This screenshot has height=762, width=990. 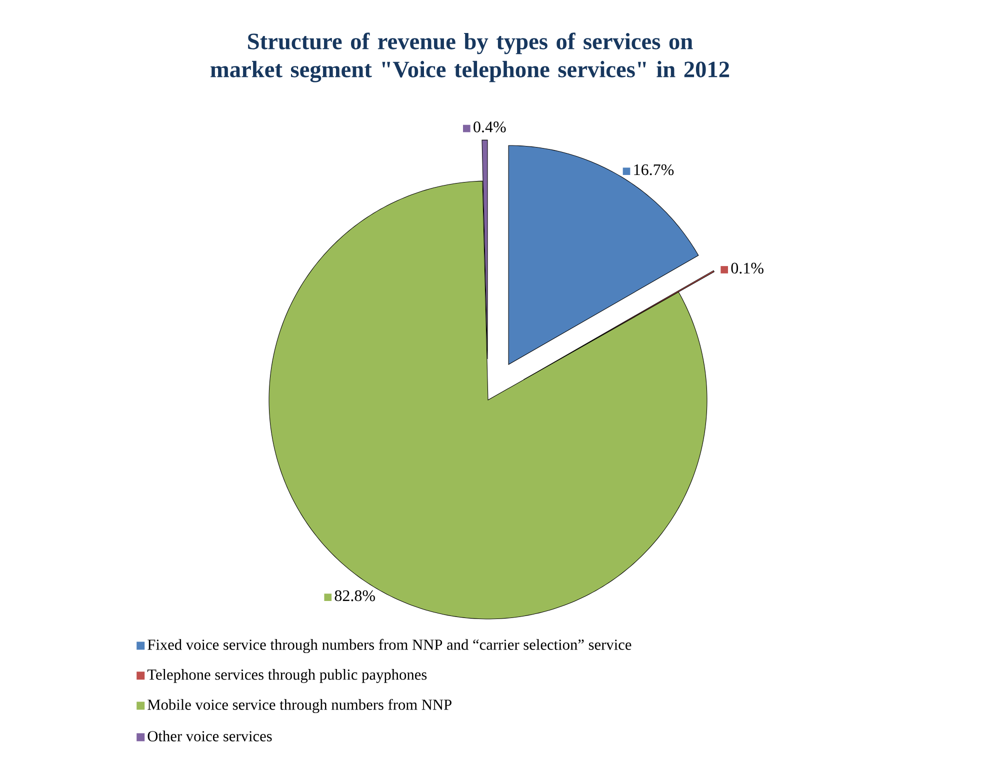 What do you see at coordinates (490, 127) in the screenshot?
I see `data-label: 0.4%` at bounding box center [490, 127].